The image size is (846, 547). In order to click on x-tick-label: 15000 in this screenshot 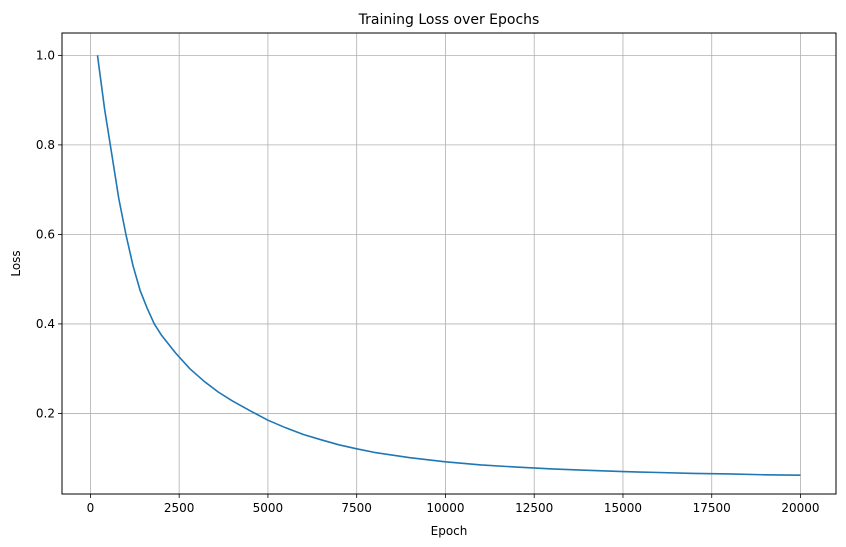, I will do `click(623, 508)`.